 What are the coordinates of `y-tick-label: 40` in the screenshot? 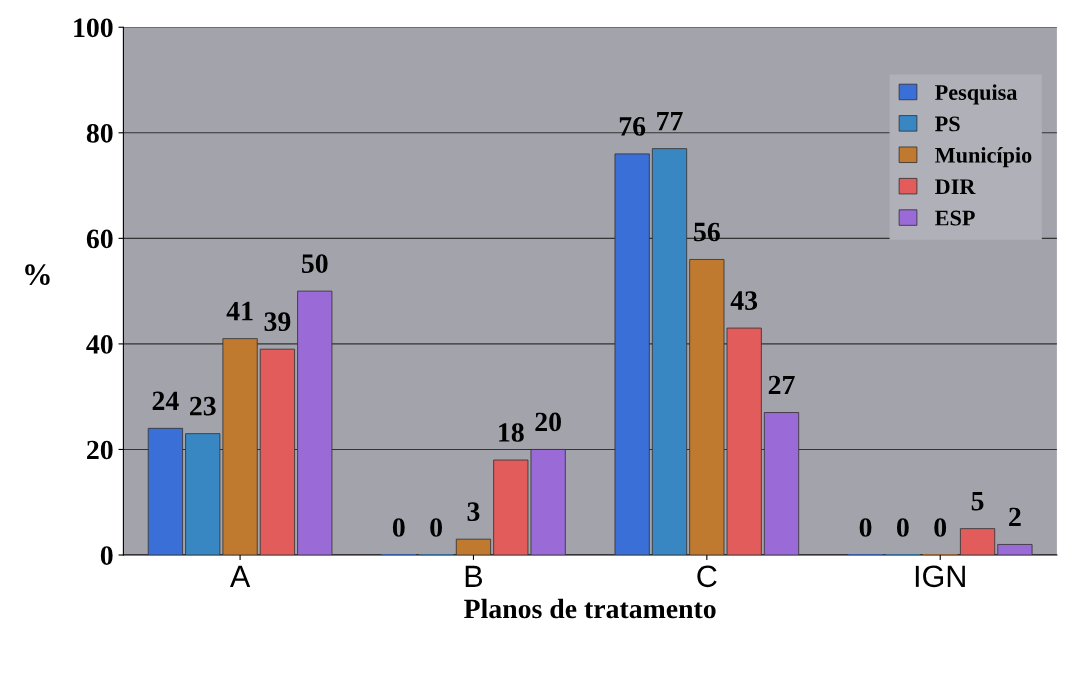 It's located at (99, 344).